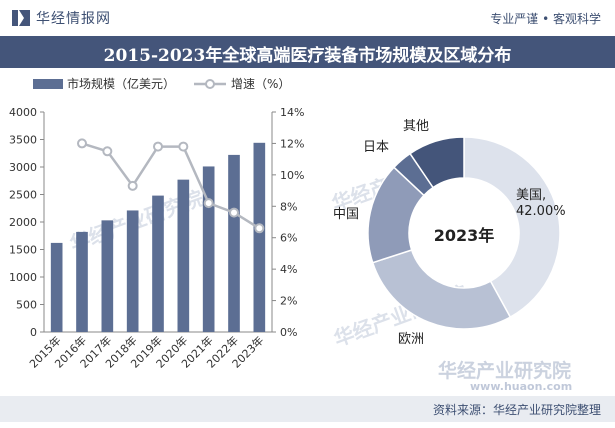 The width and height of the screenshot is (615, 428). What do you see at coordinates (411, 339) in the screenshot?
I see `donut-label-欧洲: 欧洲` at bounding box center [411, 339].